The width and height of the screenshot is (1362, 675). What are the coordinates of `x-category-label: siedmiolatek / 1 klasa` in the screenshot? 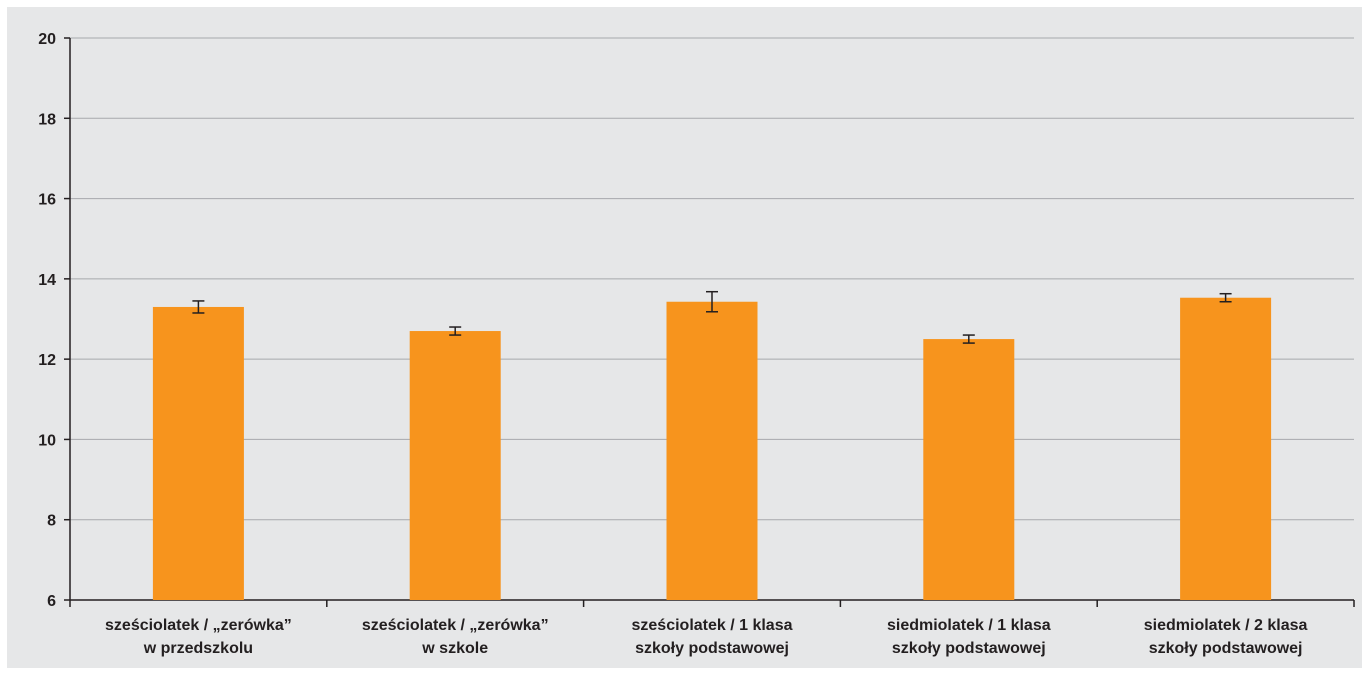 It's located at (969, 625).